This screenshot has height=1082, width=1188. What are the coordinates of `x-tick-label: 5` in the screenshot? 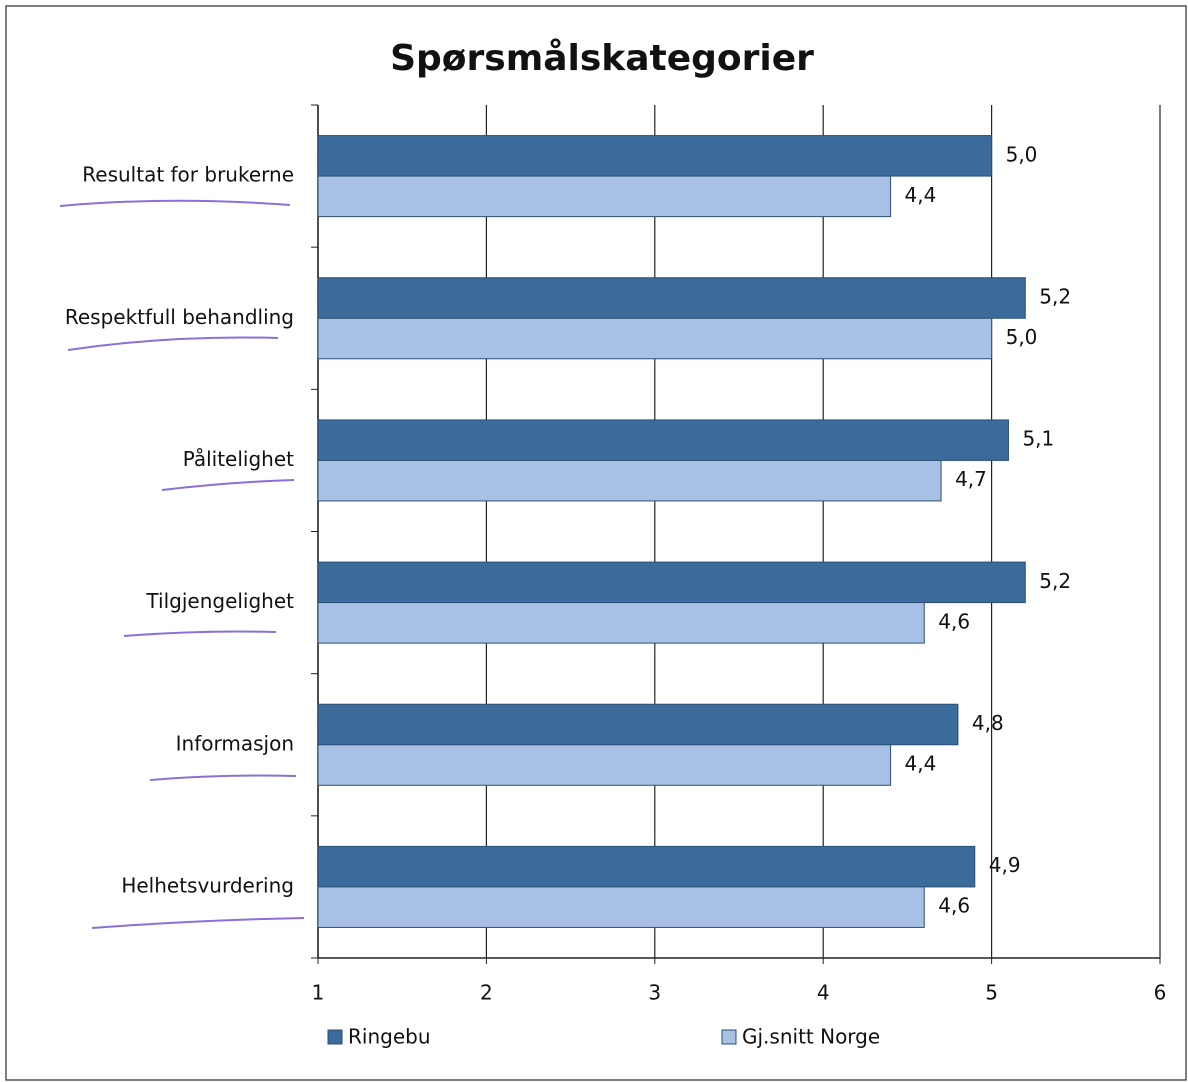 It's located at (991, 993).